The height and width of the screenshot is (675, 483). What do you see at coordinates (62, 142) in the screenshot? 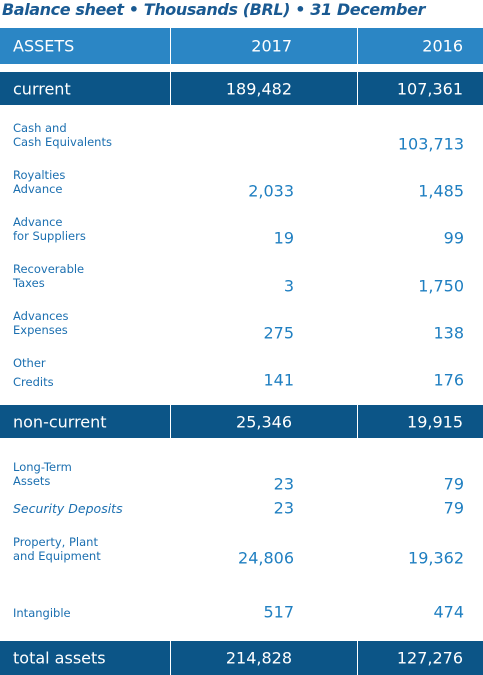
I see `row-label: Cash Equivalents` at bounding box center [62, 142].